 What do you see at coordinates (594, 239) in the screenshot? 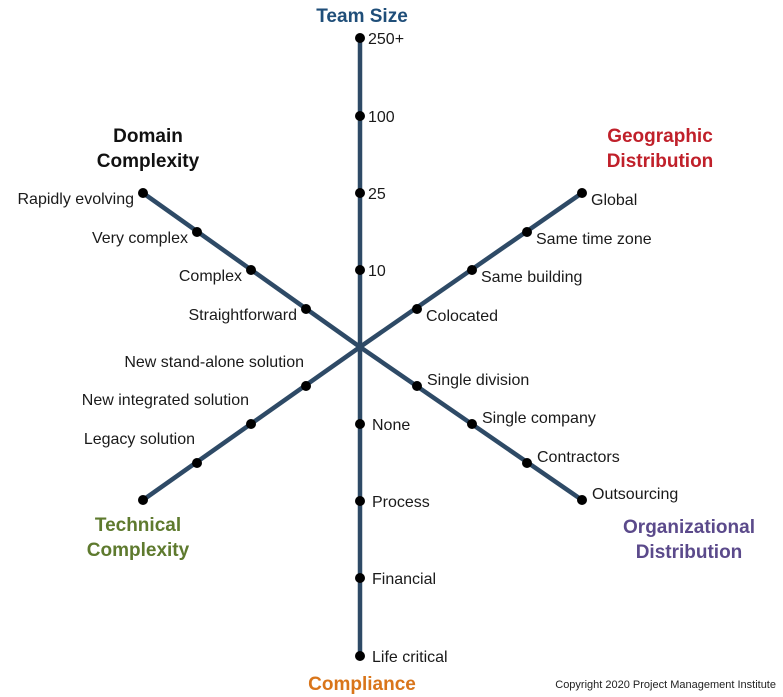
I see `geographic-distribution-tick-label: Same time zone` at bounding box center [594, 239].